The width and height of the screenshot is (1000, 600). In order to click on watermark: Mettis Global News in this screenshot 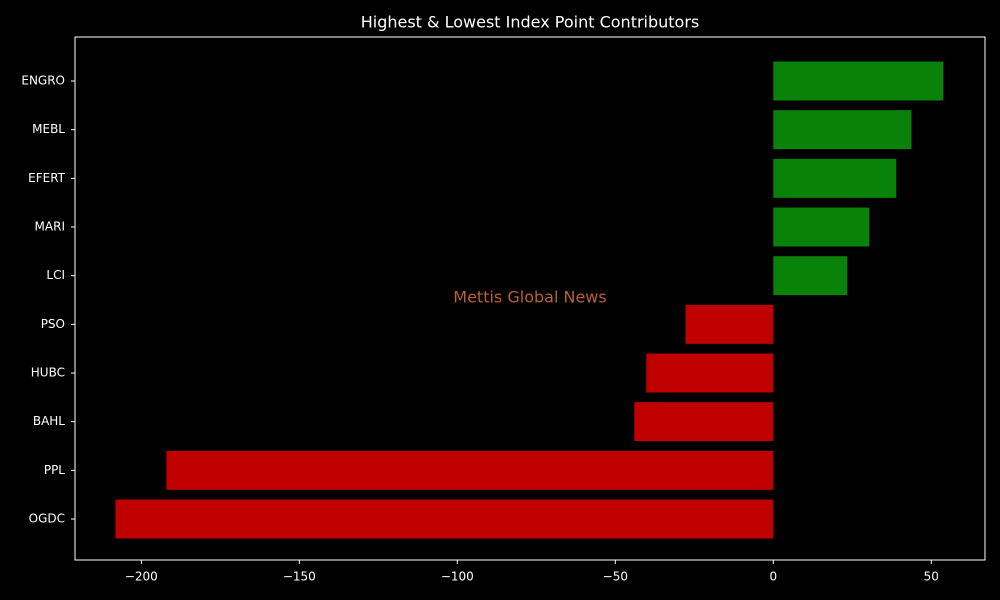, I will do `click(529, 297)`.